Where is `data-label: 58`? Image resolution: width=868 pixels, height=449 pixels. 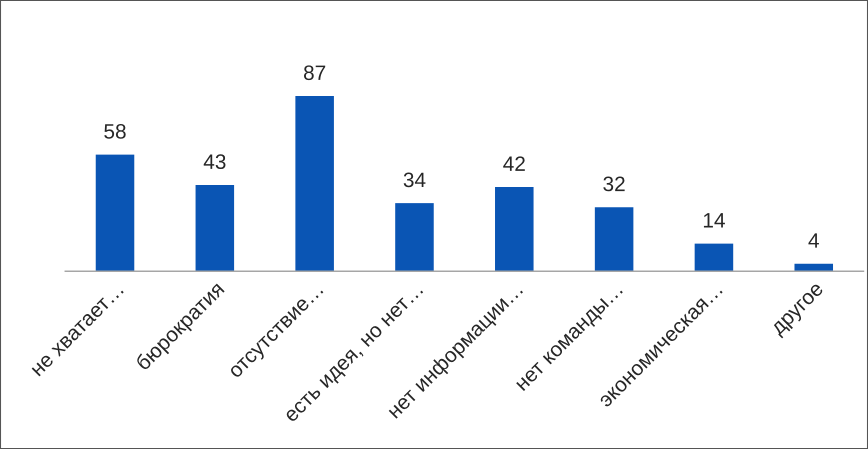 data-label: 58 is located at coordinates (115, 131).